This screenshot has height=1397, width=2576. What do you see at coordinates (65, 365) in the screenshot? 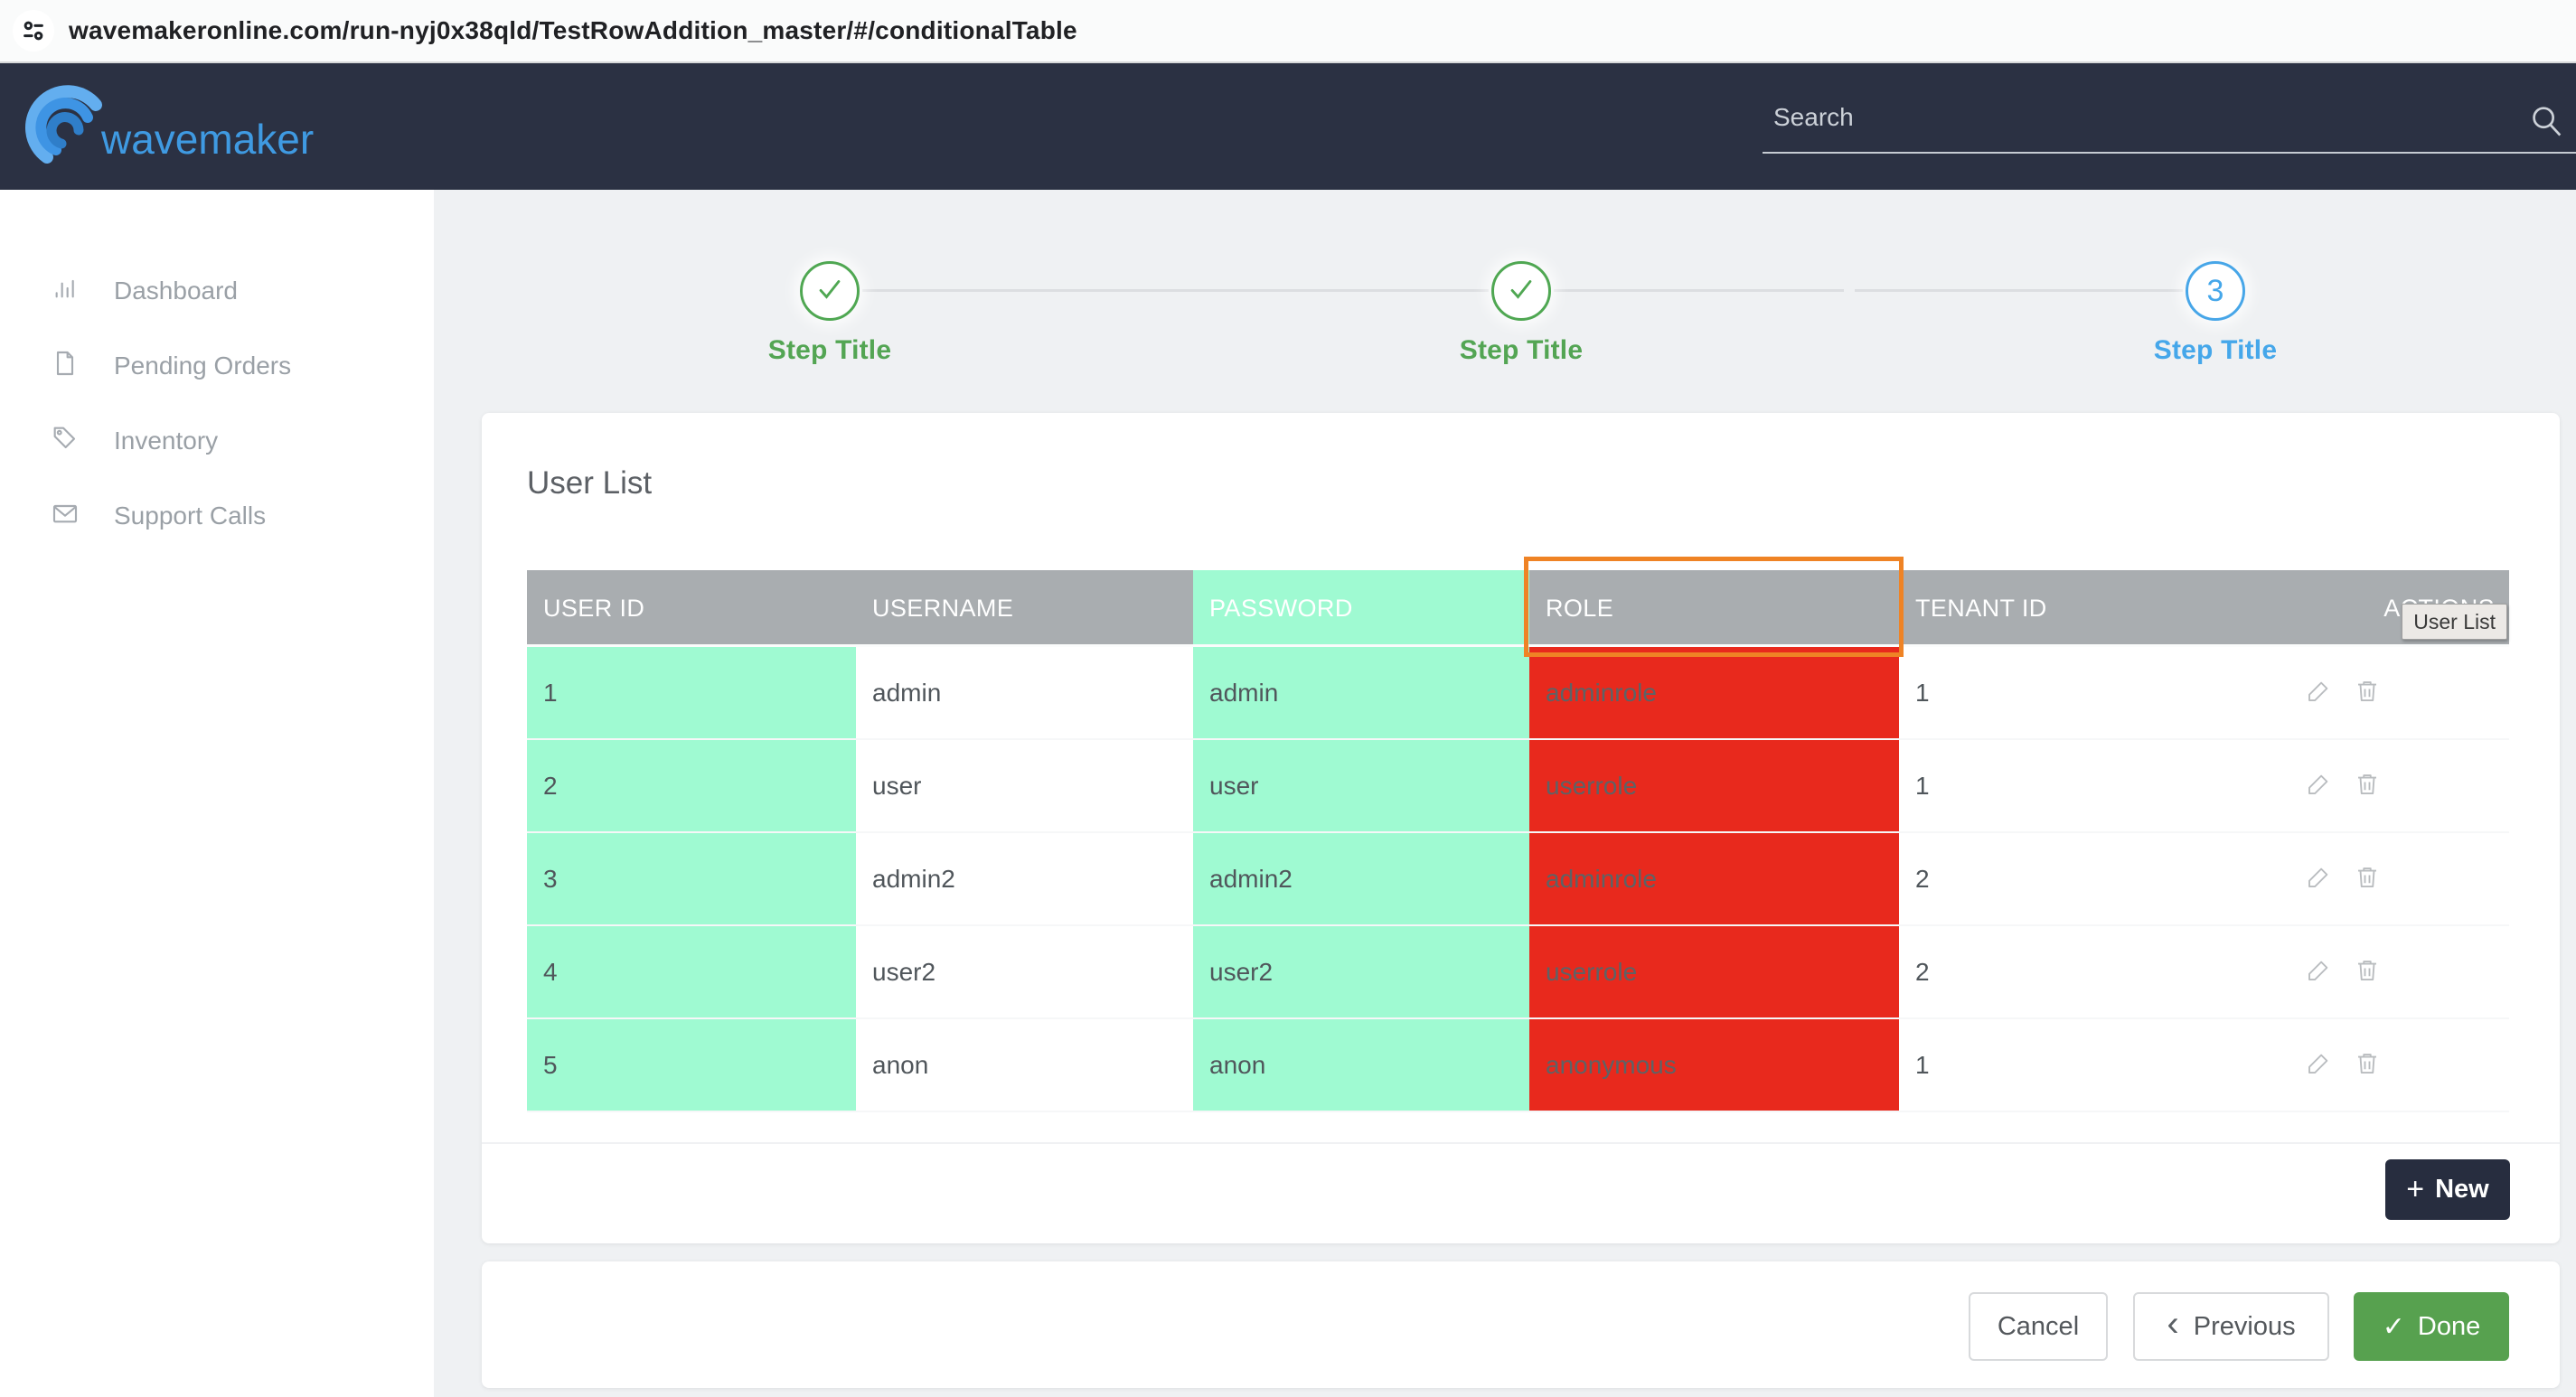
I see `document-icon` at bounding box center [65, 365].